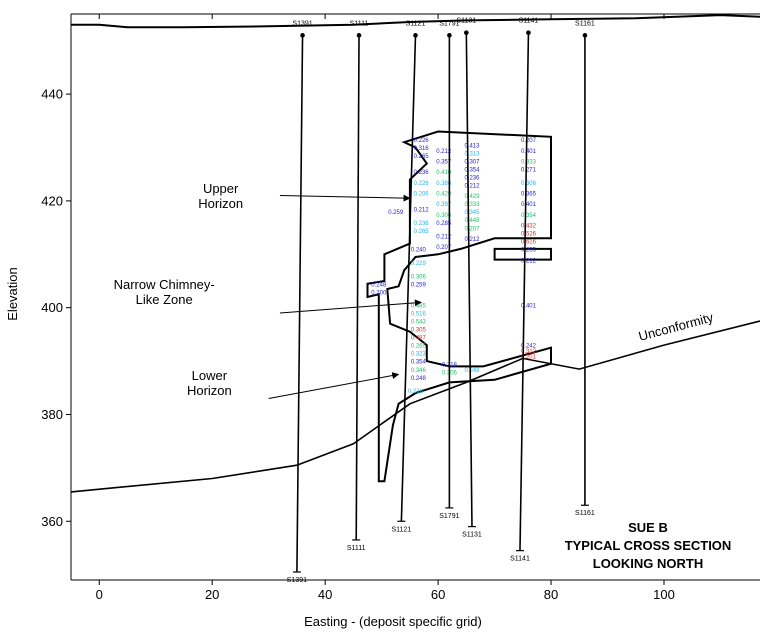  I want to click on assay-value: 0.307, so click(472, 163).